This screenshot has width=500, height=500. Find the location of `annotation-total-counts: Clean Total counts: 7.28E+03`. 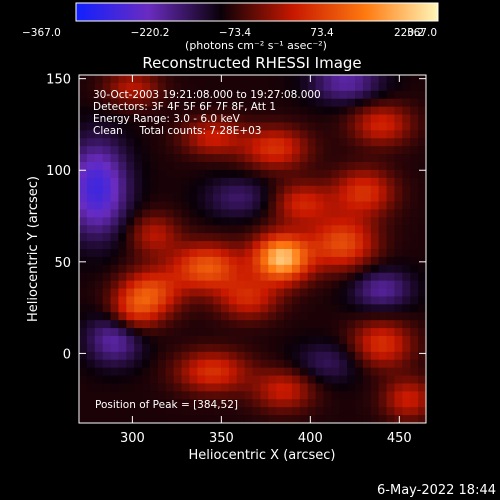

annotation-total-counts: Clean Total counts: 7.28E+03 is located at coordinates (177, 131).